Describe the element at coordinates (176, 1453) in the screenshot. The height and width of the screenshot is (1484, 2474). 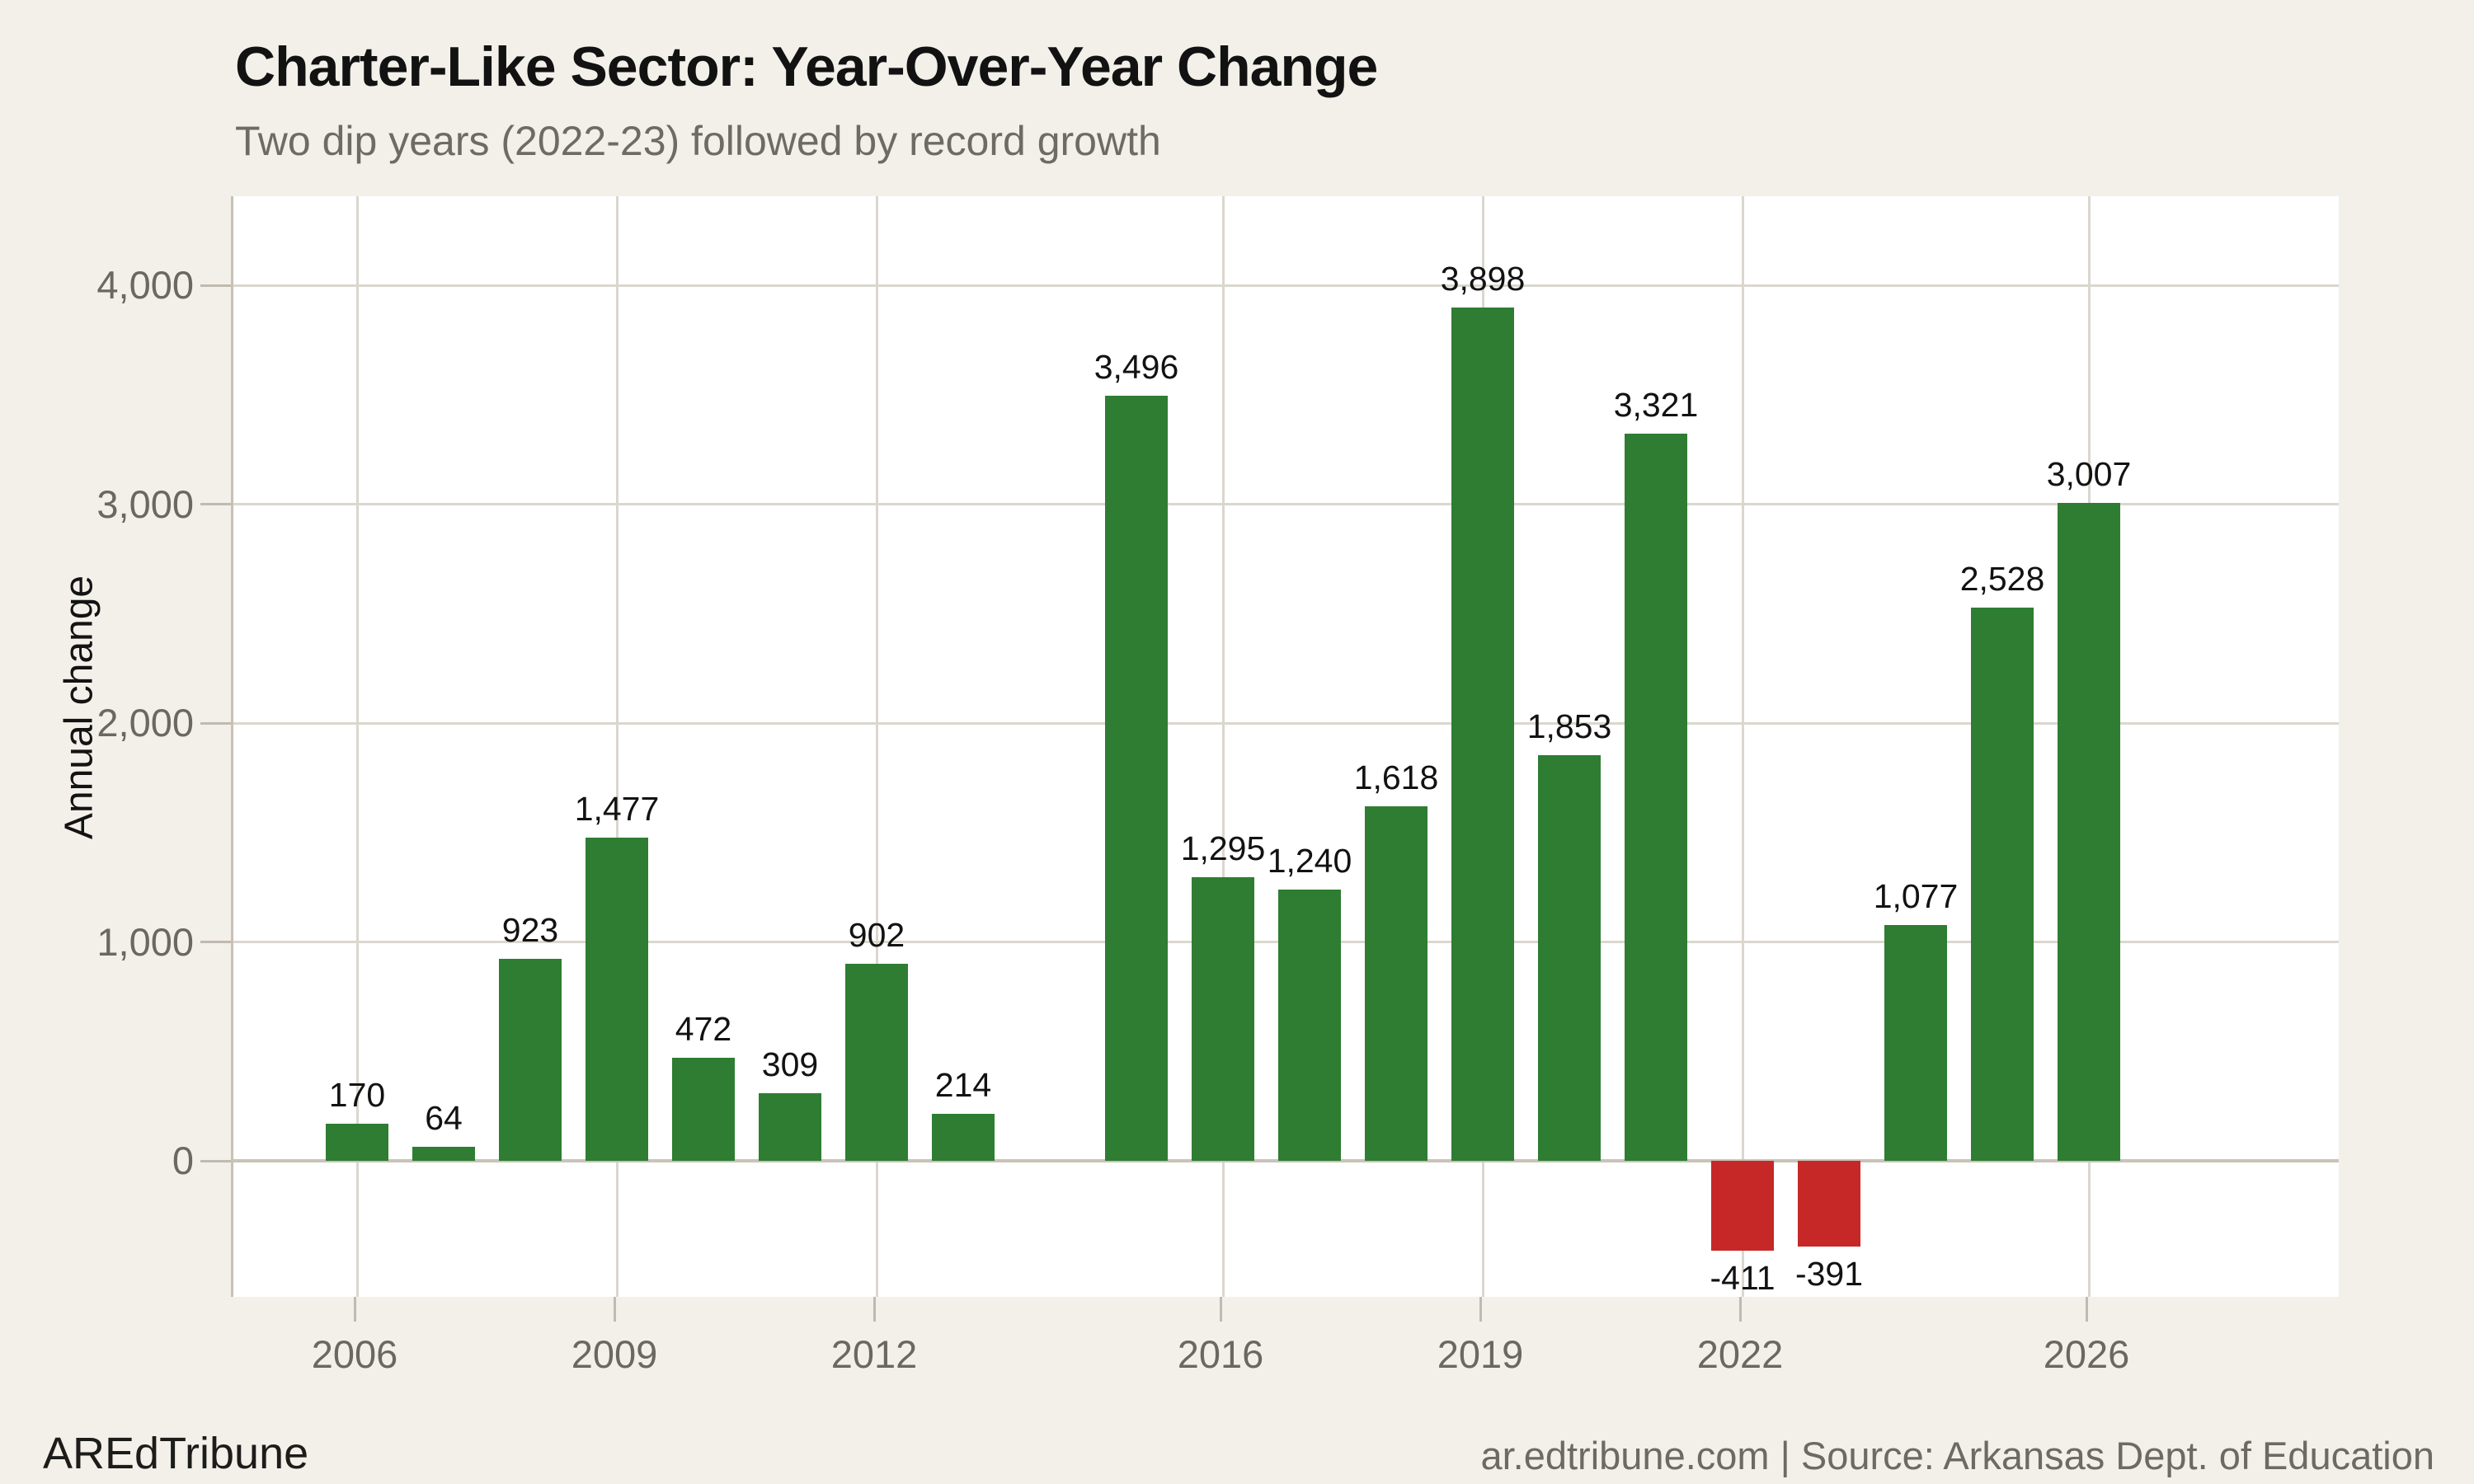
I see `footer-brand: AREdTribune` at that location.